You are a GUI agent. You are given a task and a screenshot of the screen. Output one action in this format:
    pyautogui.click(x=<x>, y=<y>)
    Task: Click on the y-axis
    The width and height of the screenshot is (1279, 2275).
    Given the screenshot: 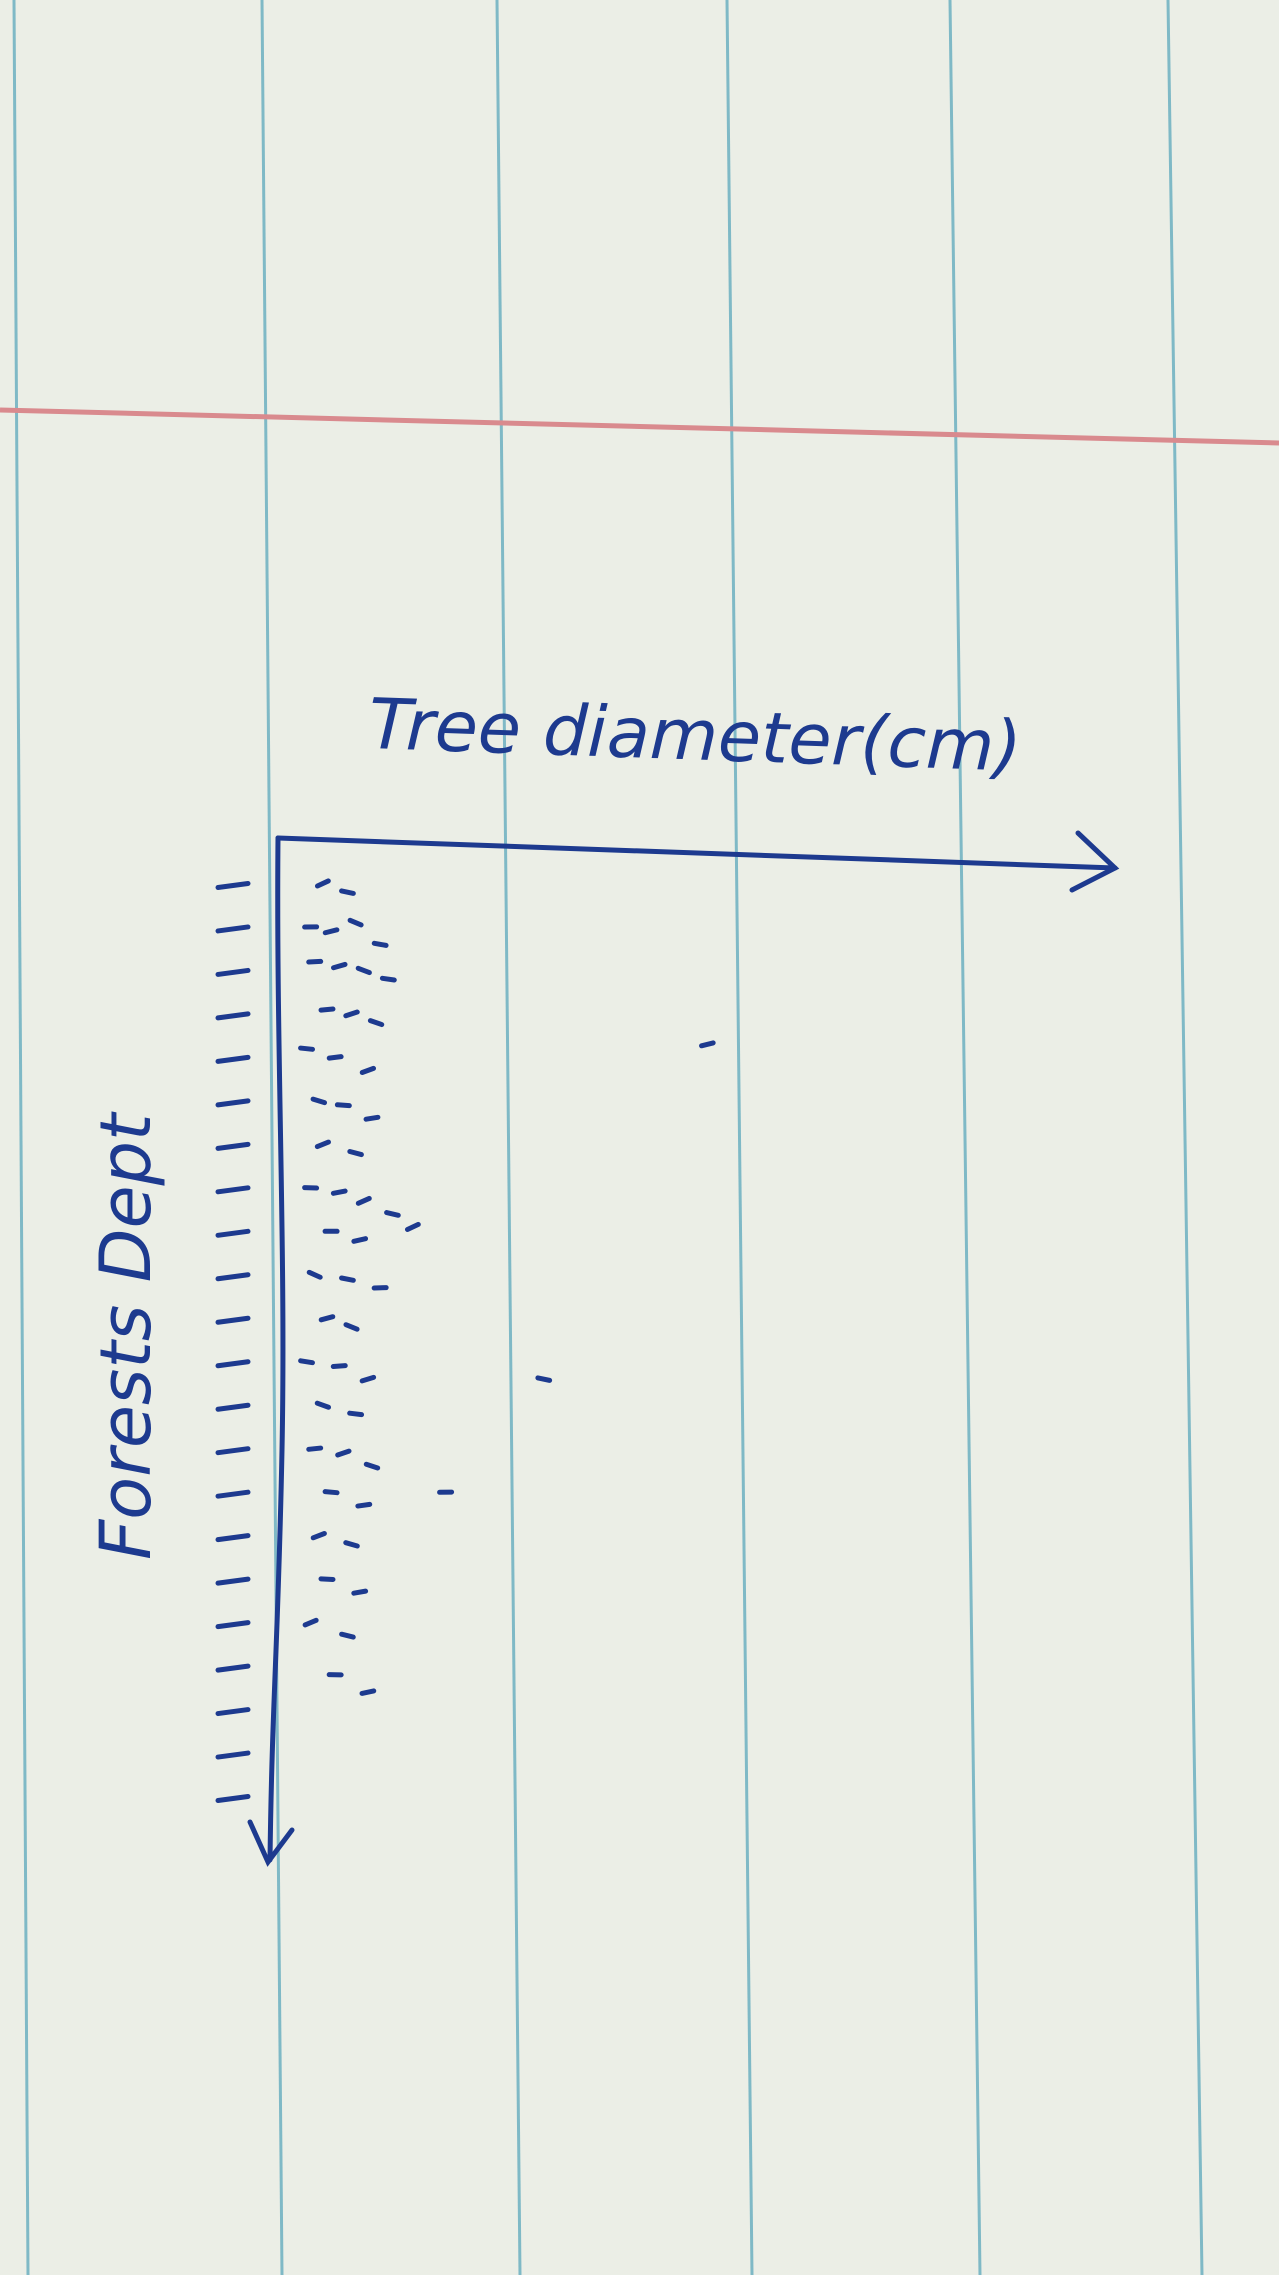 What is the action you would take?
    pyautogui.click(x=271, y=1351)
    